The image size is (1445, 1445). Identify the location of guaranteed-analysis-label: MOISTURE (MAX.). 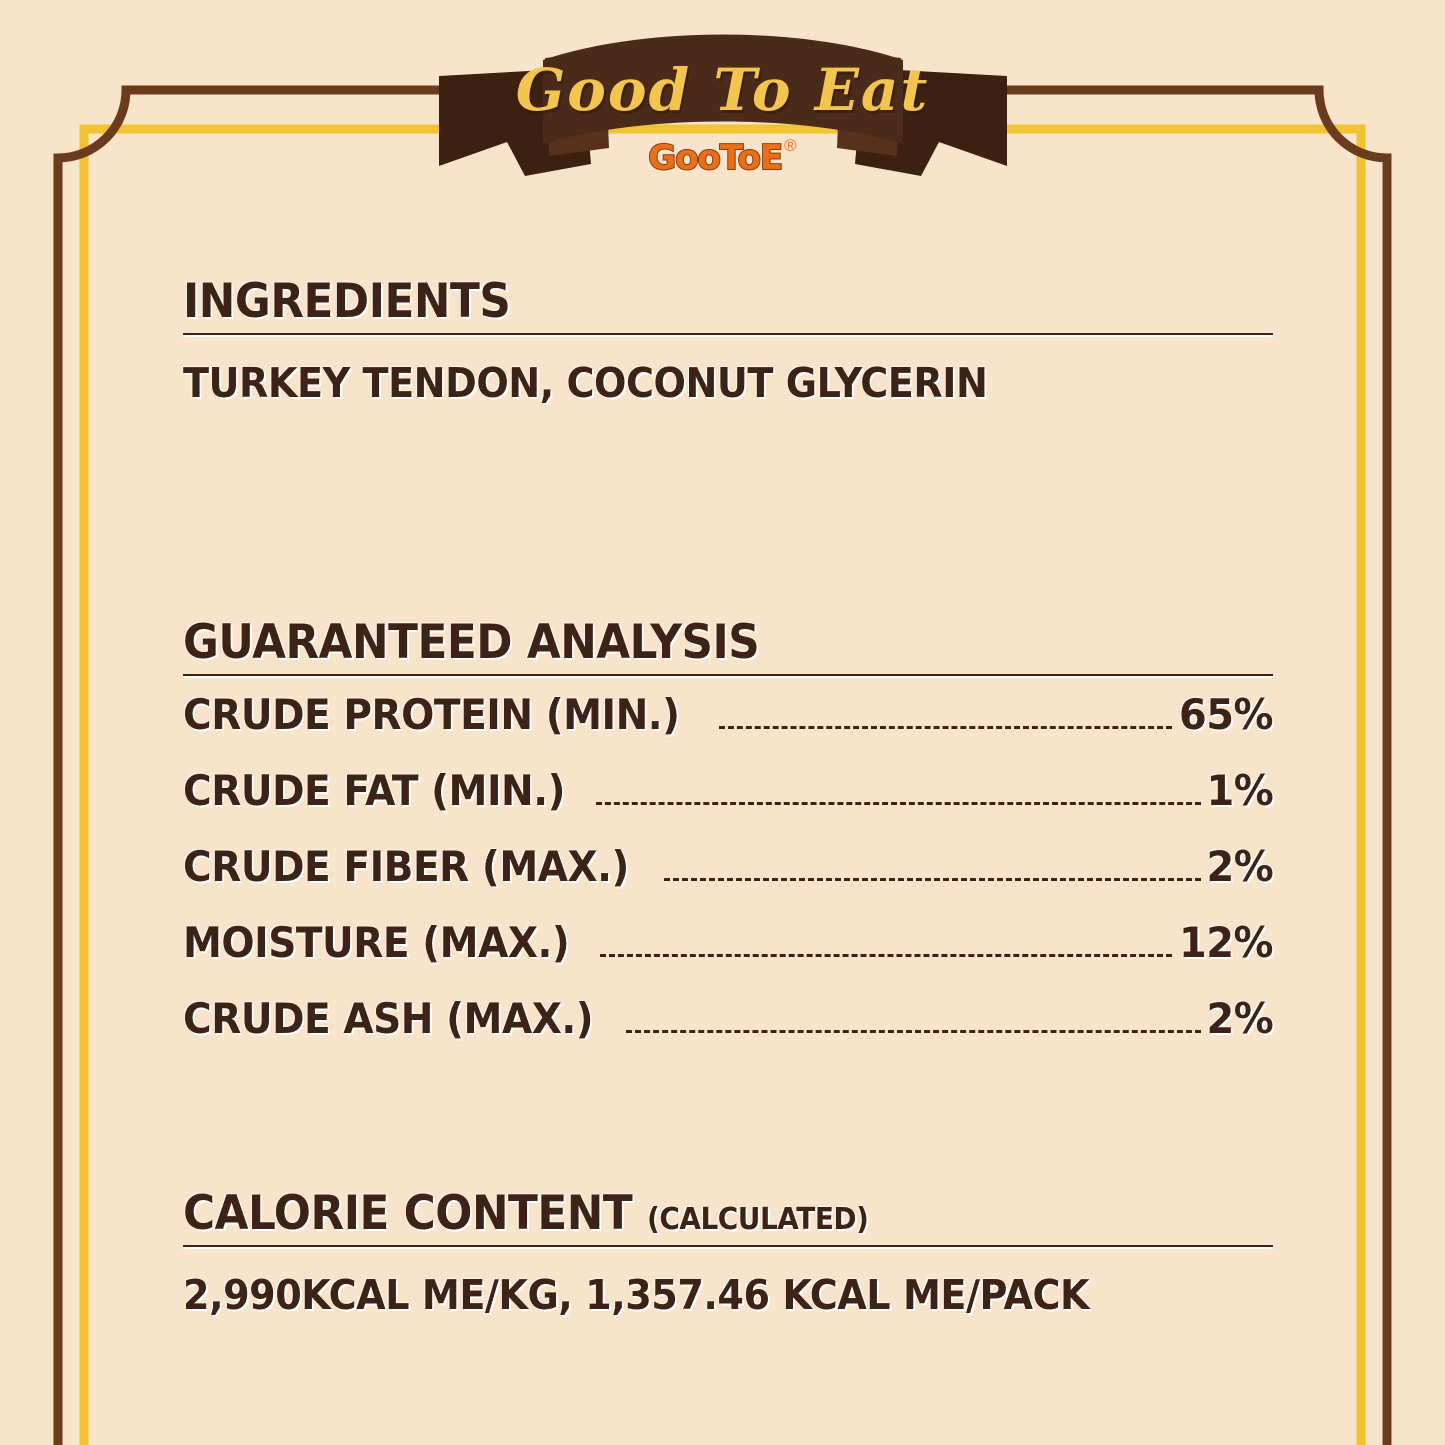
(376, 942).